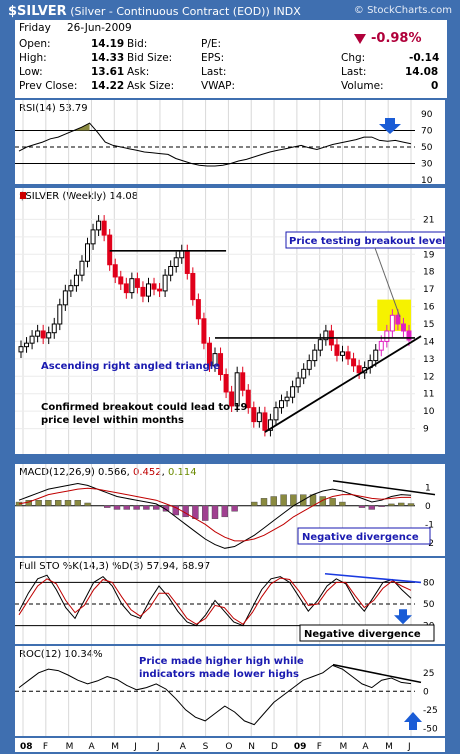  What do you see at coordinates (130, 366) in the screenshot?
I see `annotation-triangle: Ascending right angled triangle` at bounding box center [130, 366].